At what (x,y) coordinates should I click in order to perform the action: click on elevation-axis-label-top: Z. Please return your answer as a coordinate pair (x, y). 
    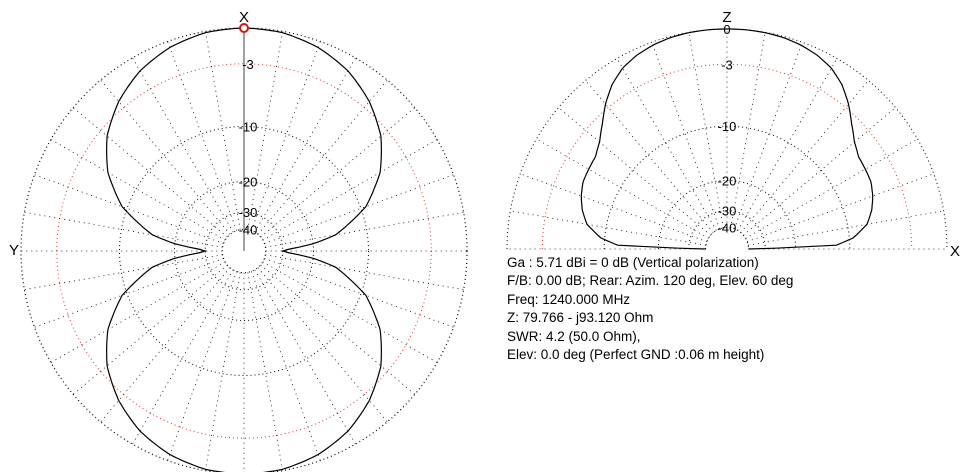
    Looking at the image, I should click on (726, 17).